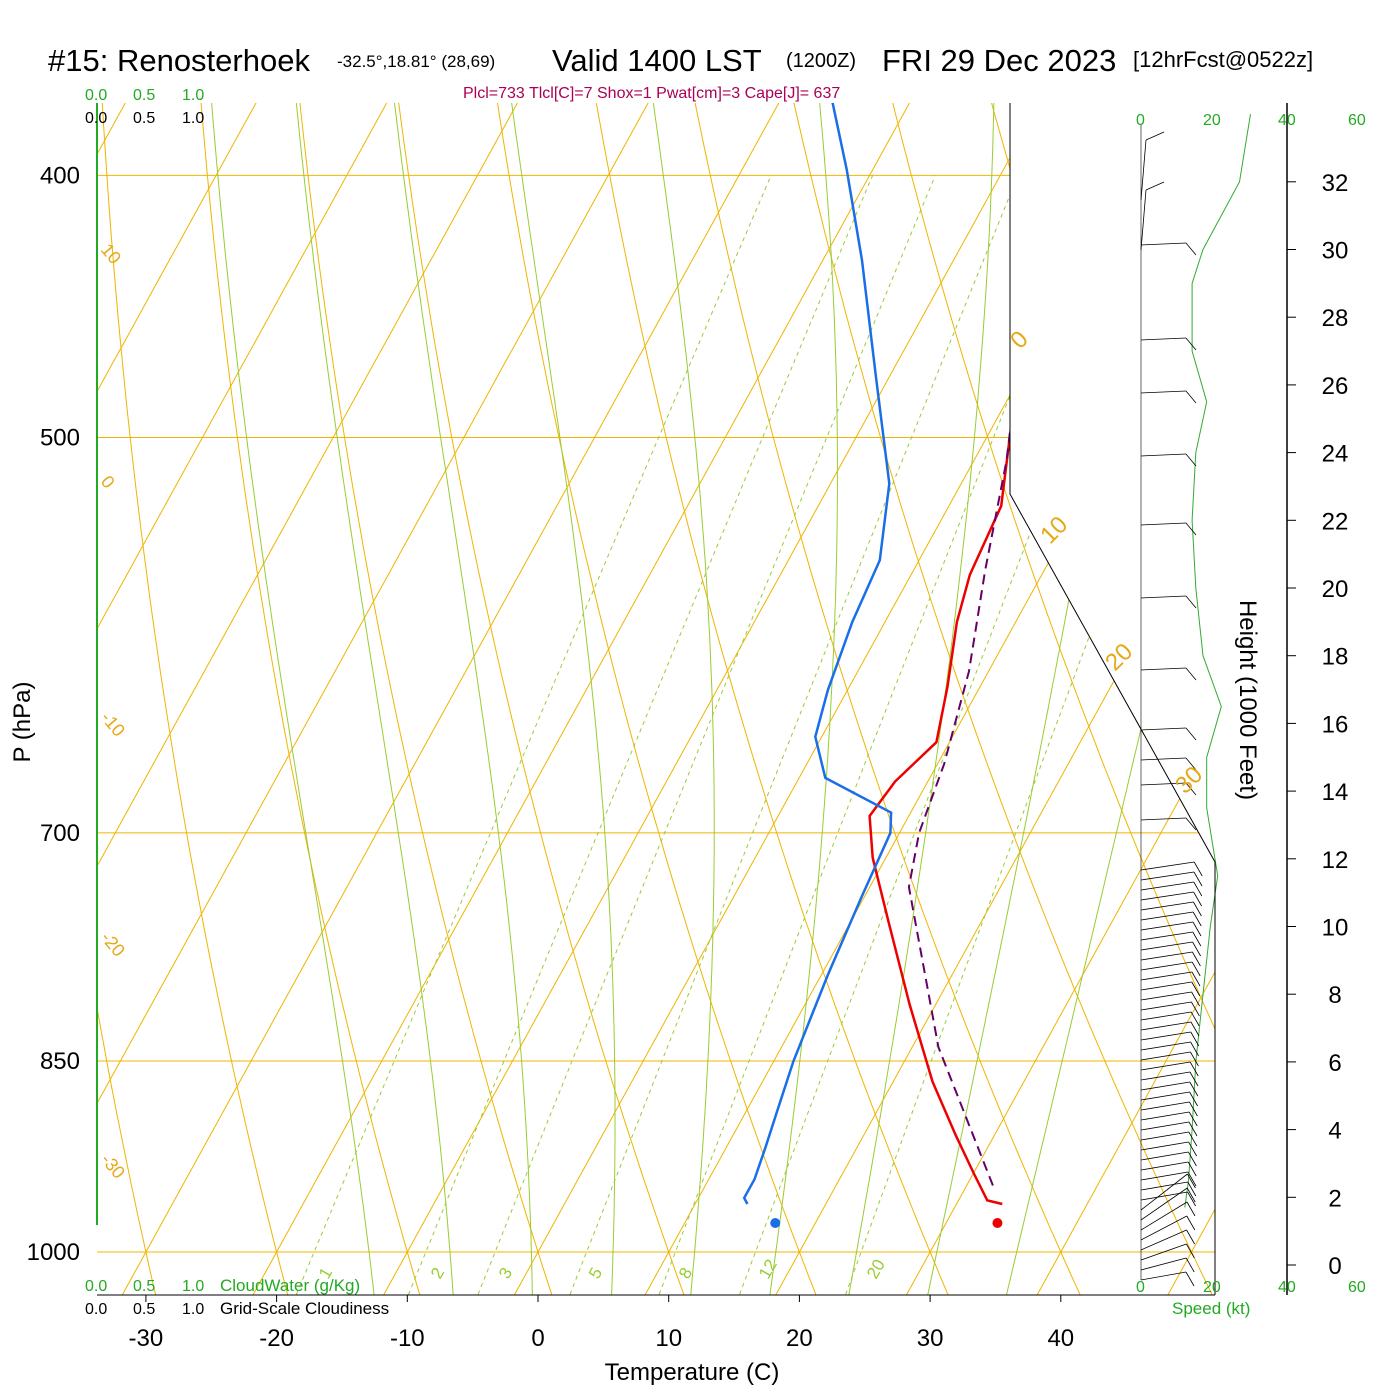 Image resolution: width=1400 pixels, height=1400 pixels. Describe the element at coordinates (144, 118) in the screenshot. I see `cloud-top-black-1: 0.5` at that location.